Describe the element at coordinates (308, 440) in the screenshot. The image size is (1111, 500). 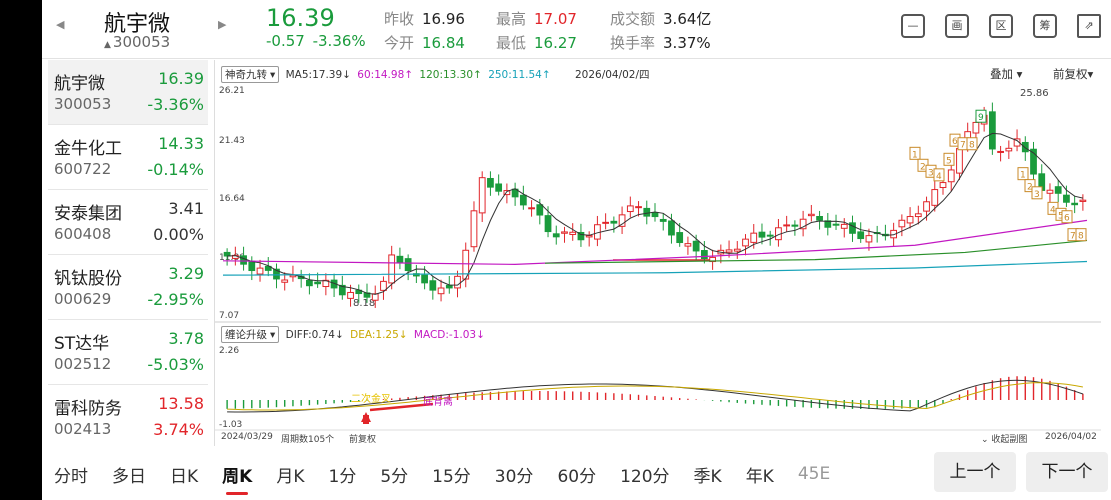
I see `period-count: 周期数105个` at that location.